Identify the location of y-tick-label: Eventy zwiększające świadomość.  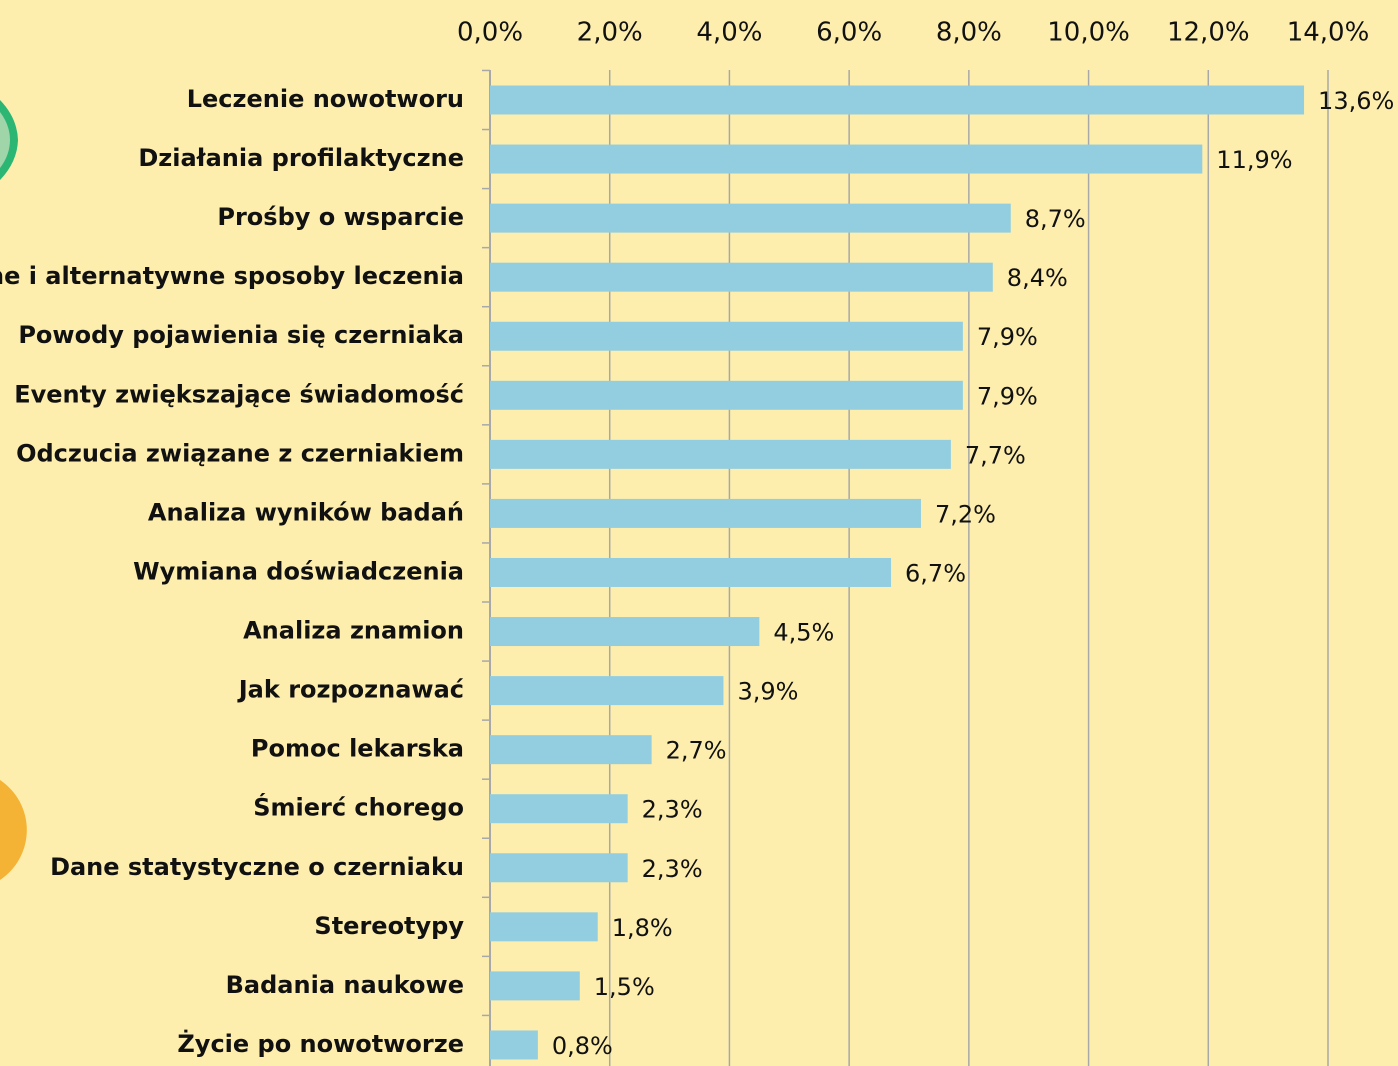
(239, 394).